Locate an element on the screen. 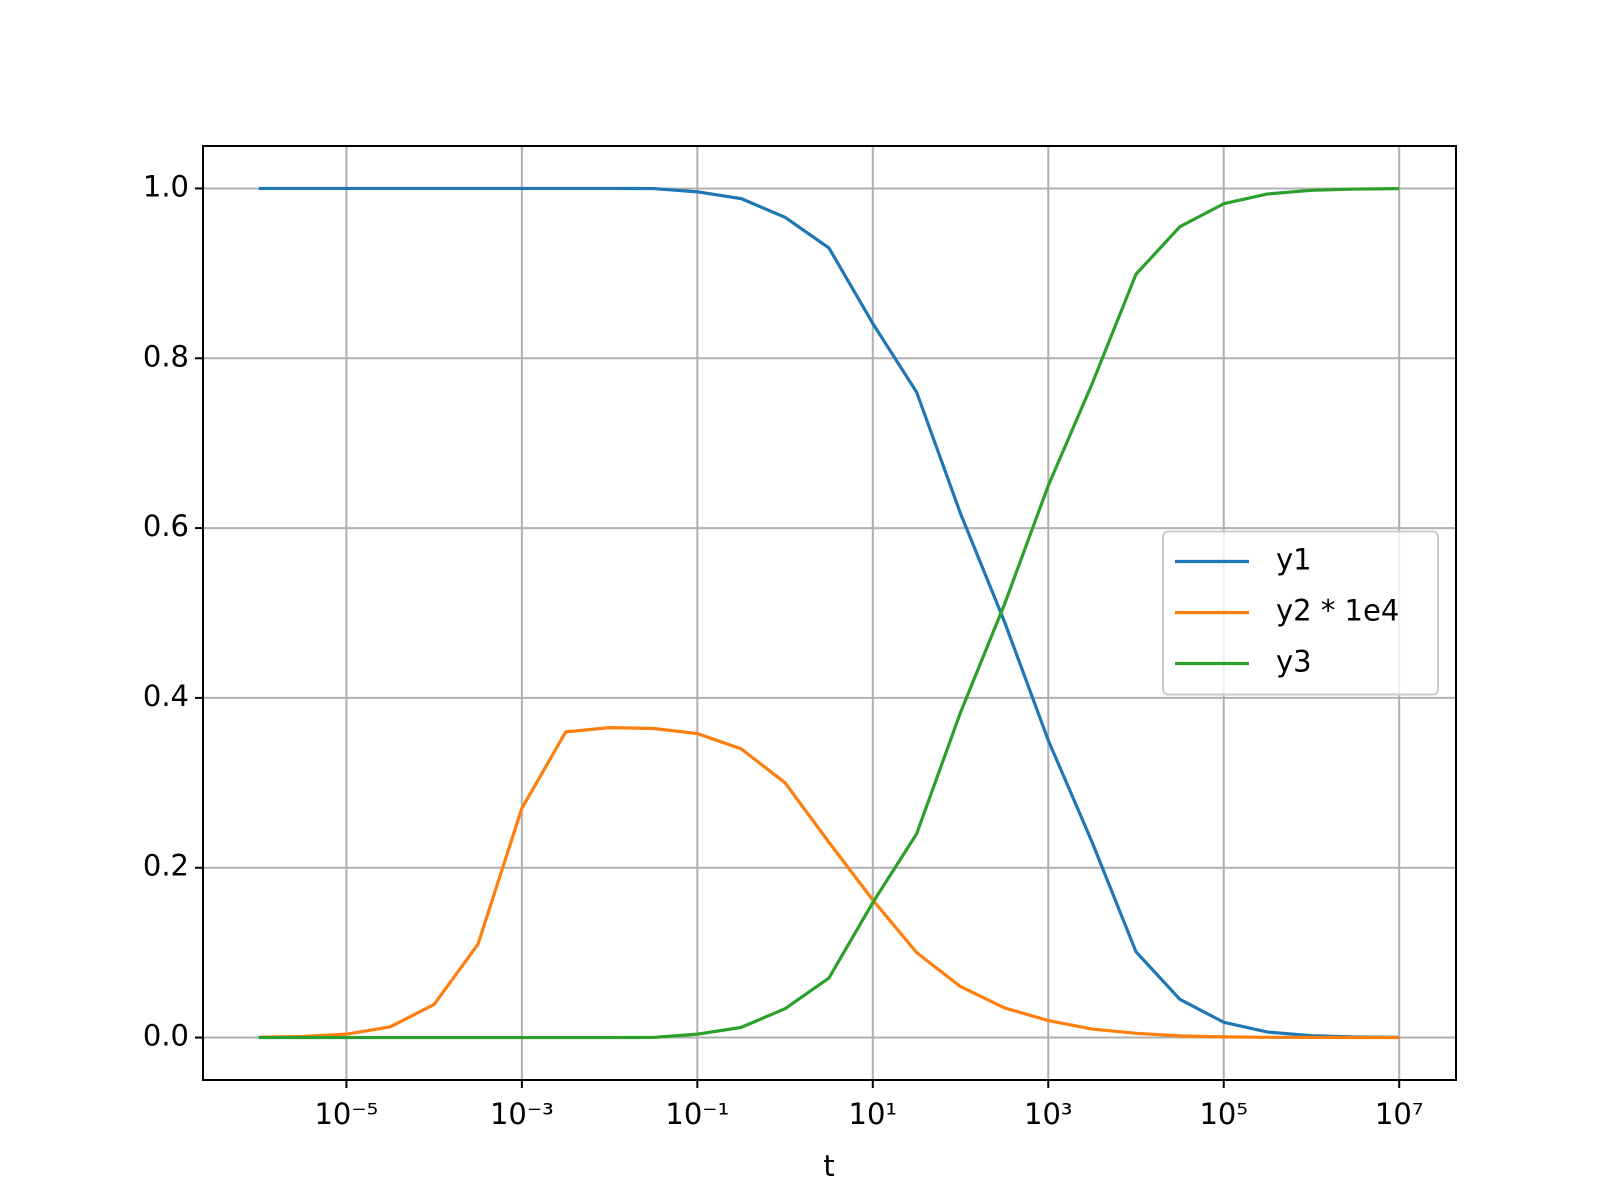 The width and height of the screenshot is (1600, 1204). x-axis-label: t is located at coordinates (828, 1166).